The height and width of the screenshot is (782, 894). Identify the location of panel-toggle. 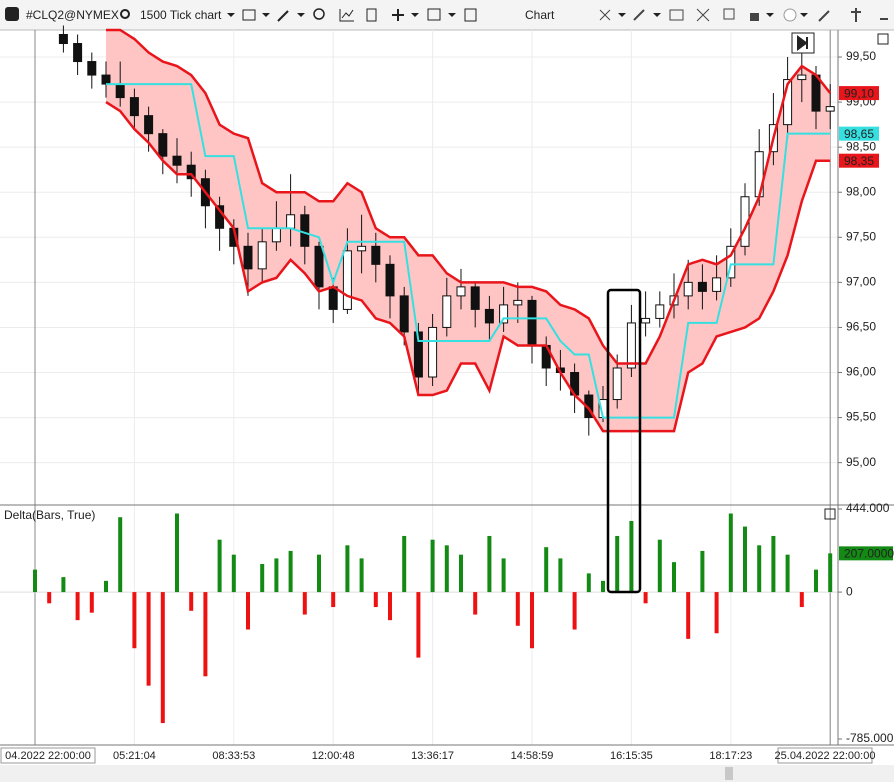
(883, 39).